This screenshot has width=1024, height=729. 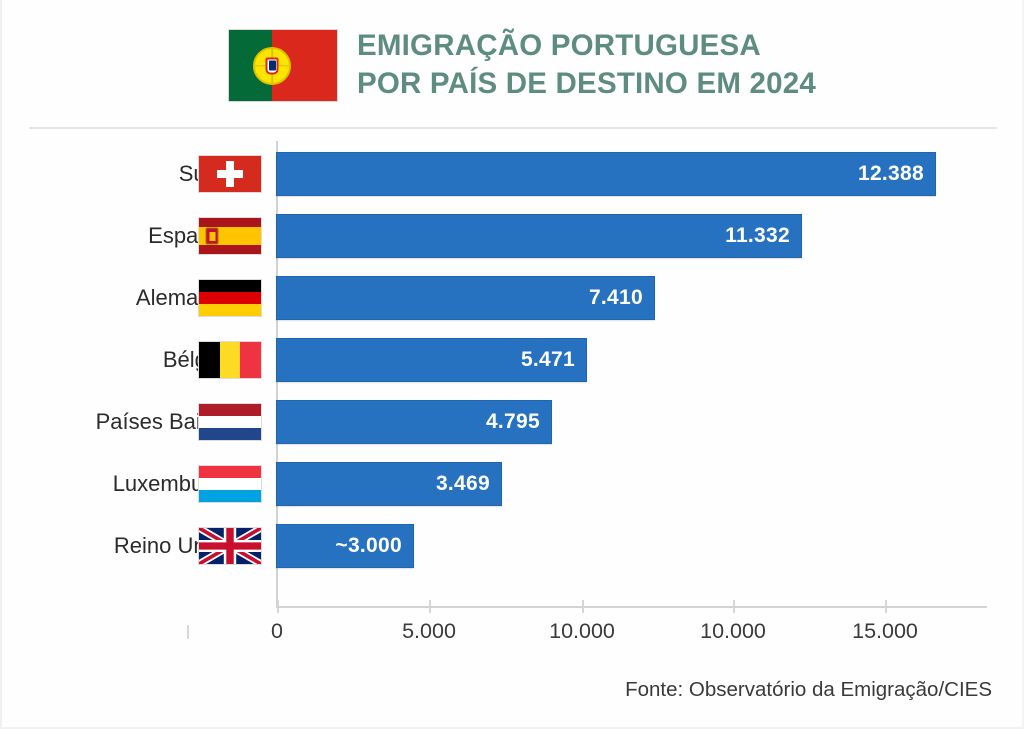 I want to click on x-axis-tick-label: 5.000, so click(x=429, y=631).